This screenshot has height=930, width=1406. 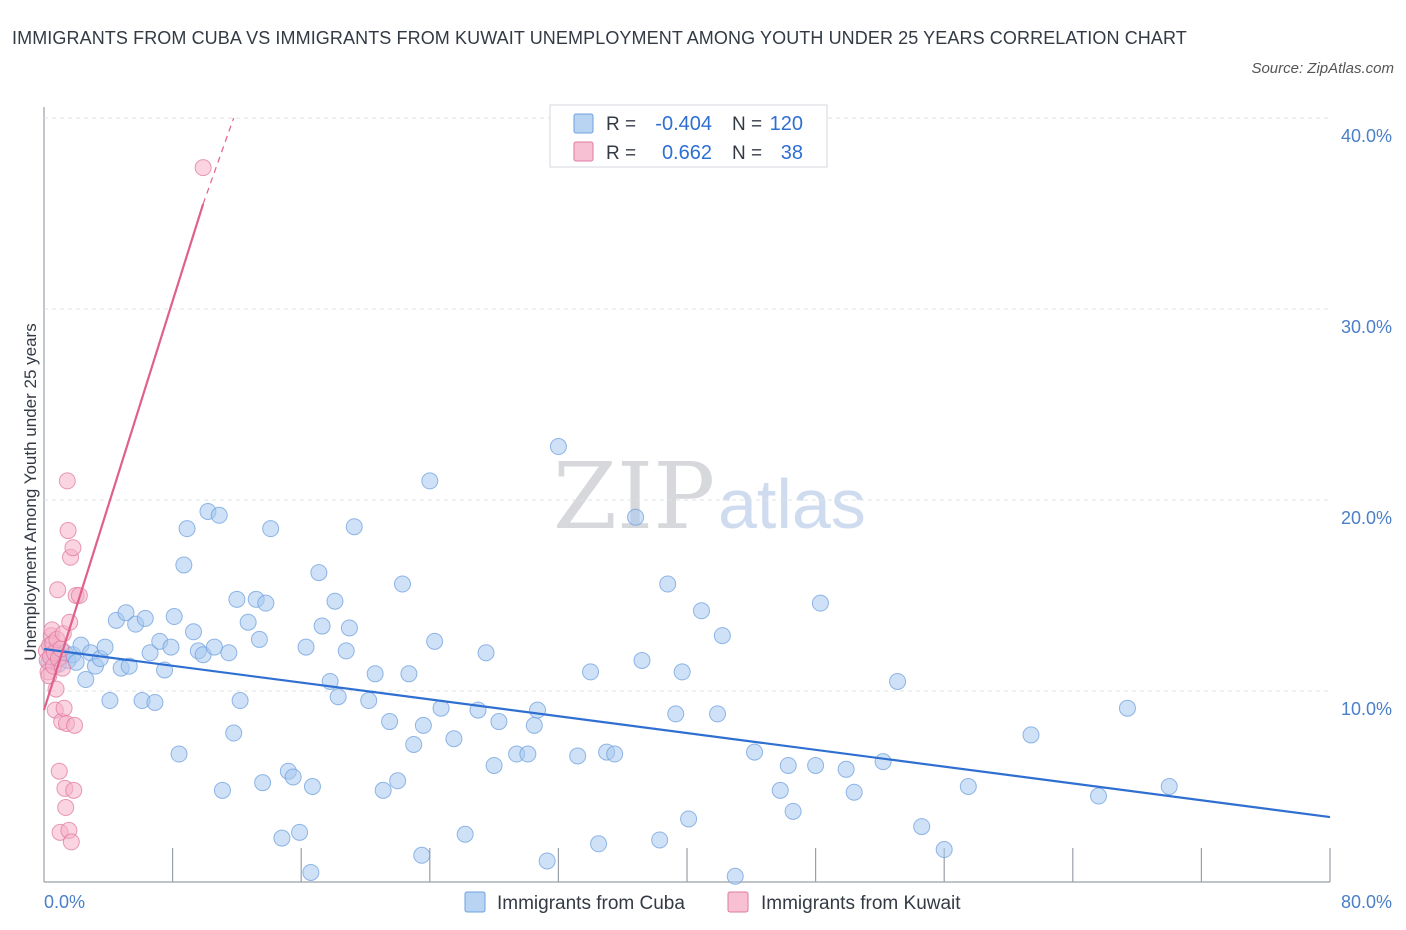 I want to click on legend-swatch-kuwait, so click(x=583, y=151).